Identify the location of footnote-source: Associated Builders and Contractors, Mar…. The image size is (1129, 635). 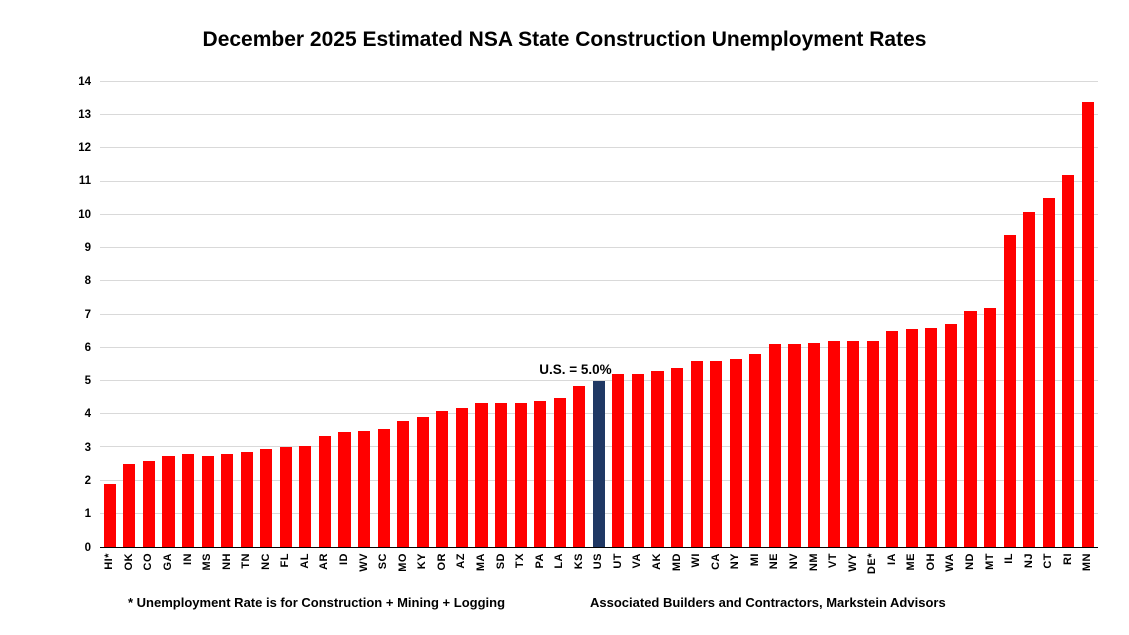
(768, 602).